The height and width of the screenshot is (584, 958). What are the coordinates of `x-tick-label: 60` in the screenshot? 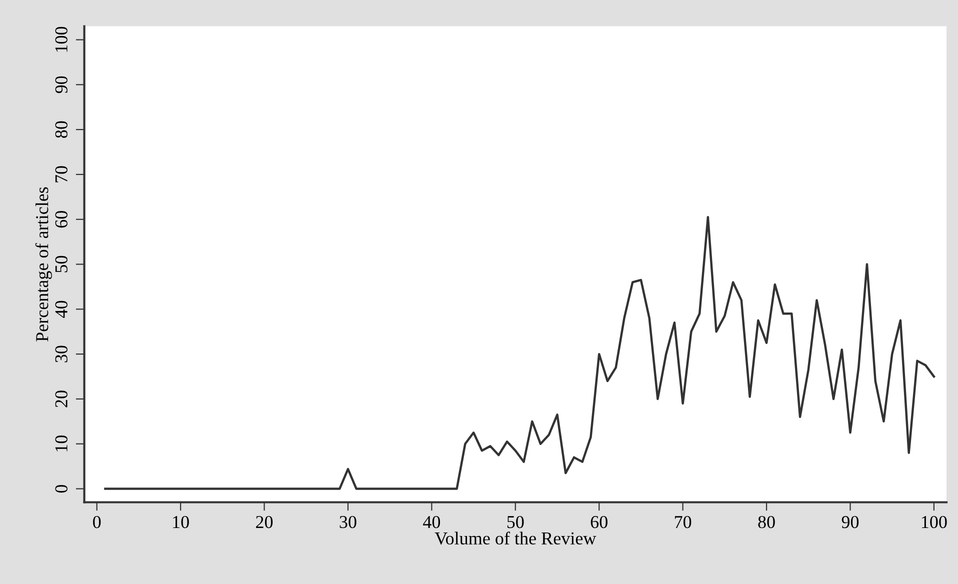 It's located at (599, 522).